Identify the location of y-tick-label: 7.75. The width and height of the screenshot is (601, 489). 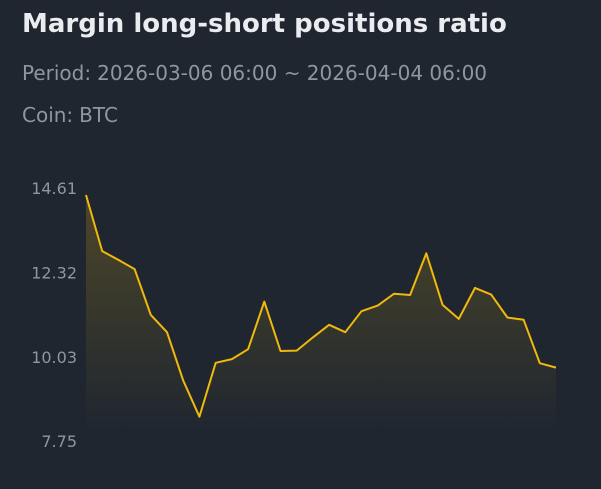
(59, 441).